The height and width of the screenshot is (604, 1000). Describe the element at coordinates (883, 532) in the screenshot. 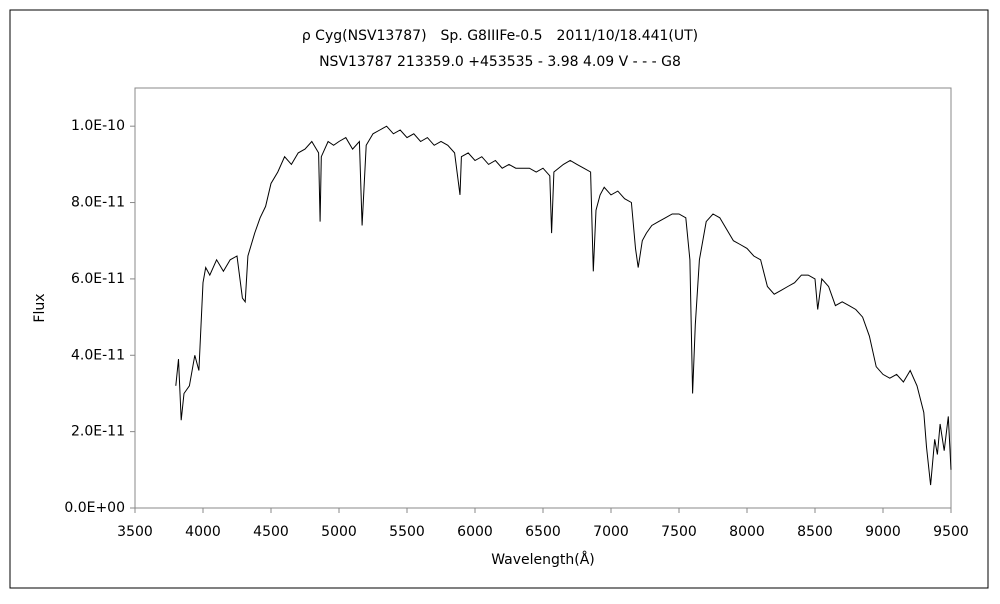

I see `x-tick-label: 9000` at that location.